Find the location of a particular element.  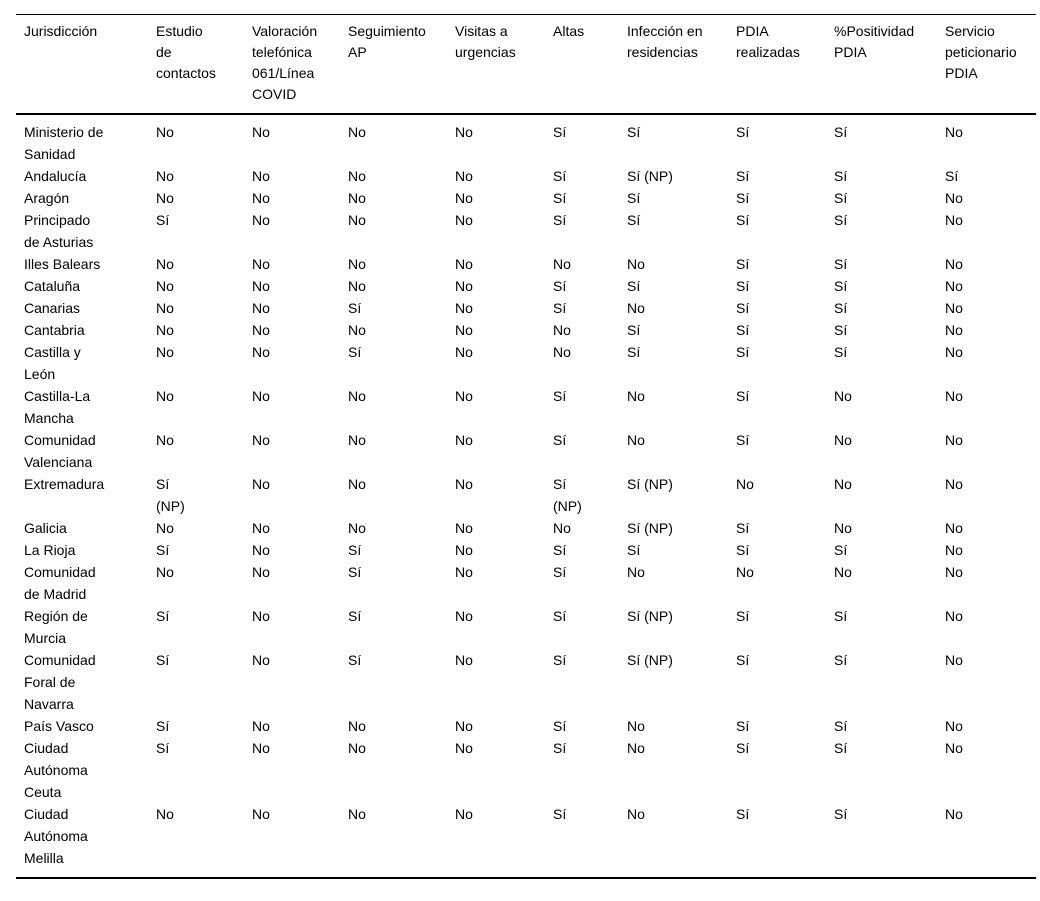

row-jurisdiction-label: Principado de Asturias is located at coordinates (59, 231).